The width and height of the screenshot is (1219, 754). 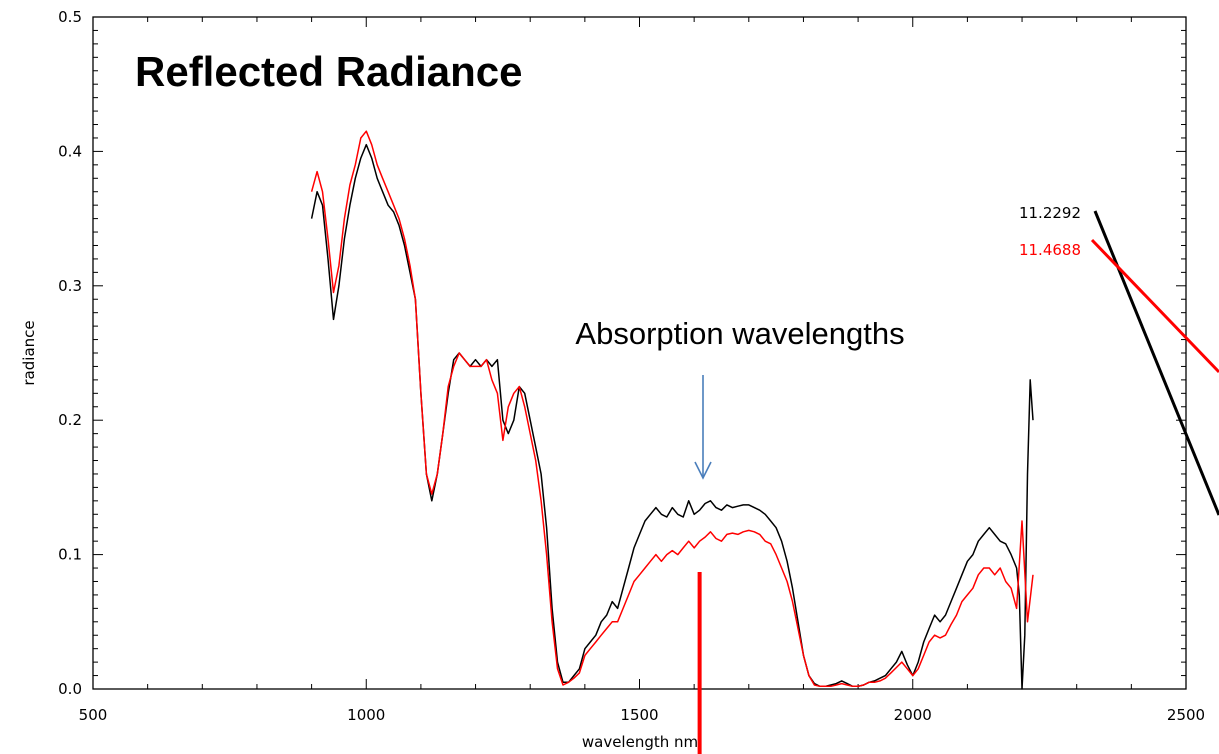 I want to click on absorption-arrow, so click(x=703, y=427).